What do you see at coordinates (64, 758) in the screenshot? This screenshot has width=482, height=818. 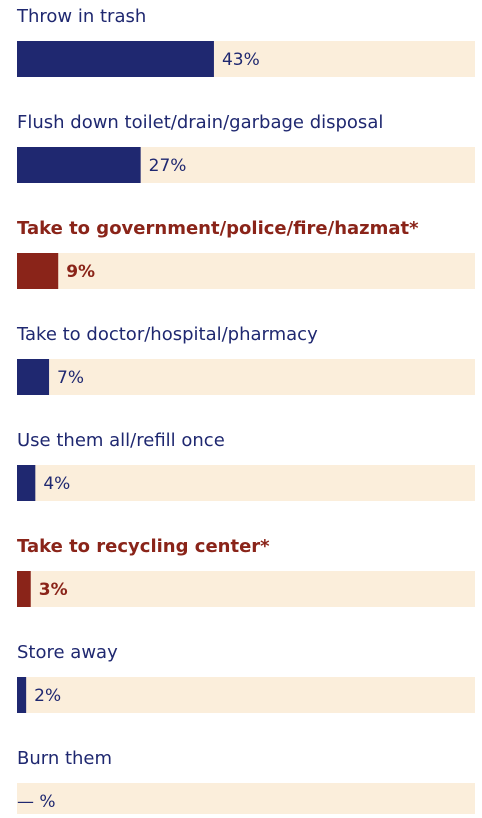 I see `category-label: Burn them` at bounding box center [64, 758].